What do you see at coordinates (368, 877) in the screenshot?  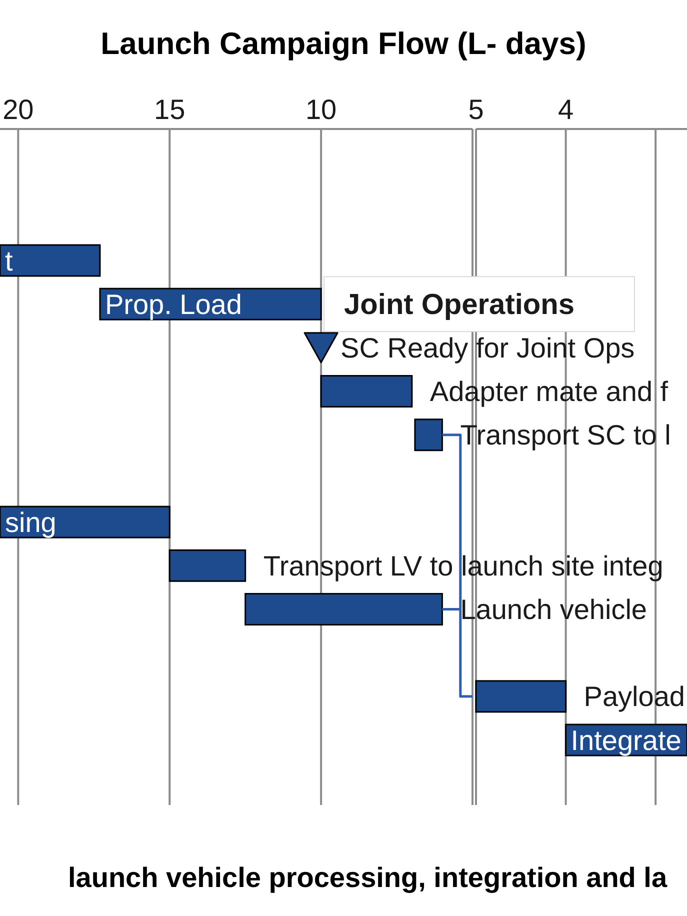 I see `text: launch vehicle processing, integration and la` at bounding box center [368, 877].